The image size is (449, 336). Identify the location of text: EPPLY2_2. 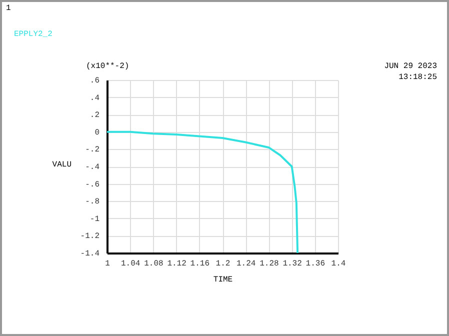
(33, 34).